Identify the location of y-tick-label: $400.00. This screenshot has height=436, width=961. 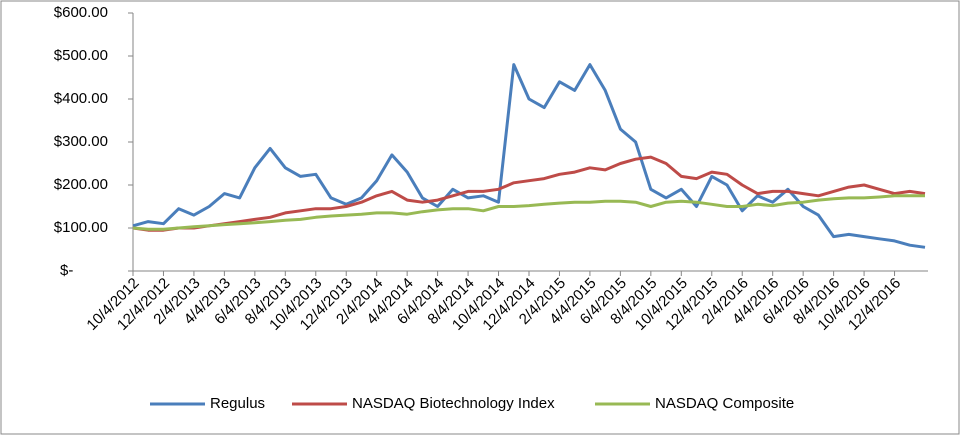
(81, 98).